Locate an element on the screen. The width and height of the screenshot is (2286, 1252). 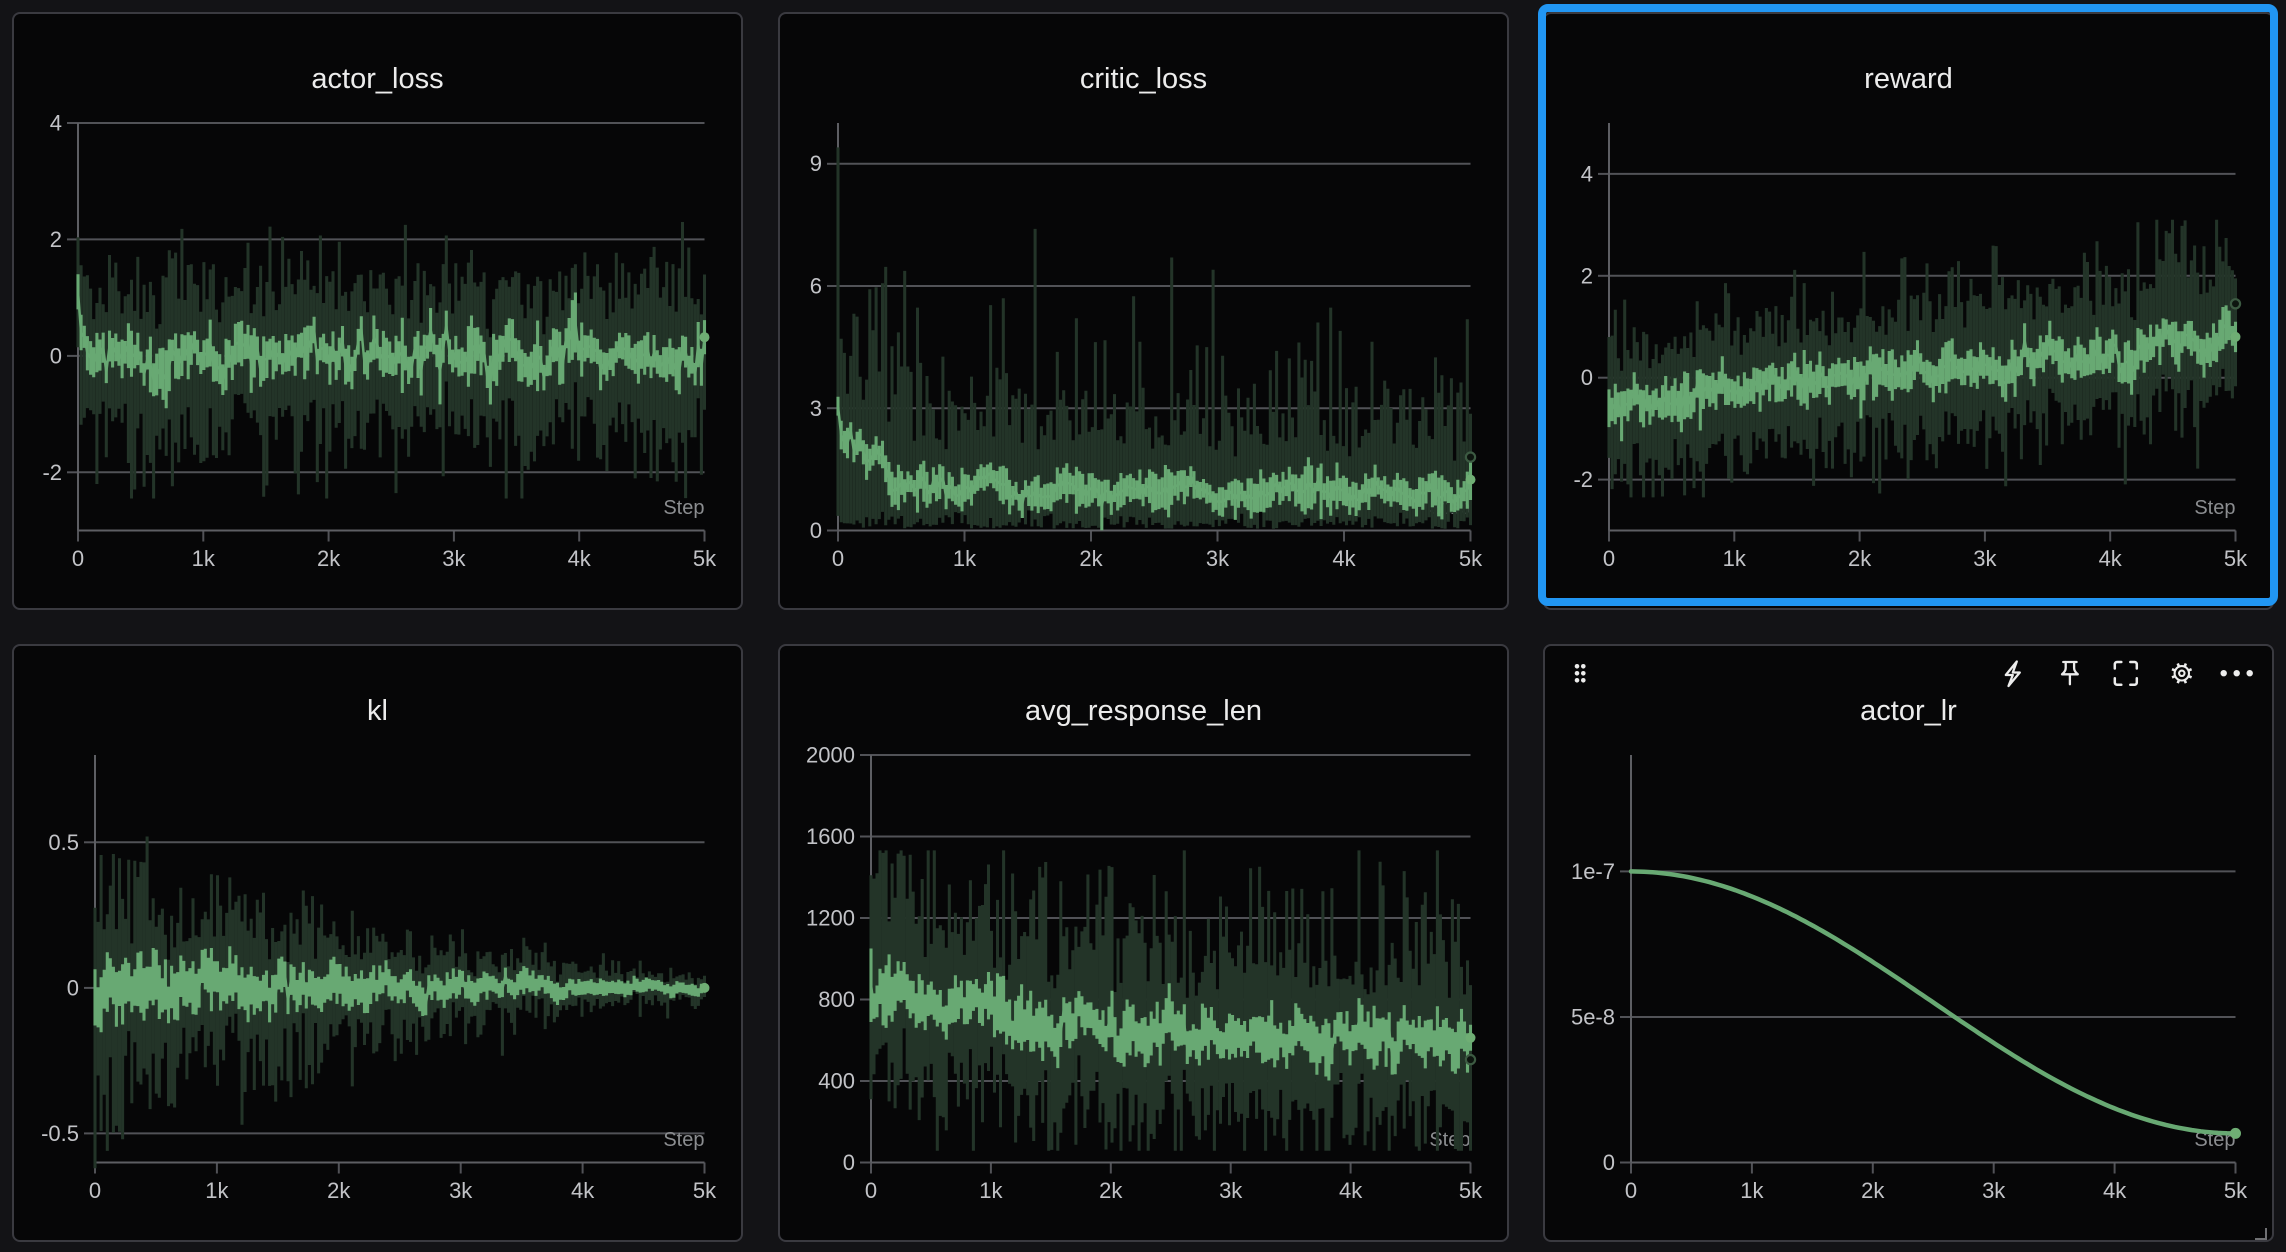
svg-text: 6 is located at coordinates (816, 286).